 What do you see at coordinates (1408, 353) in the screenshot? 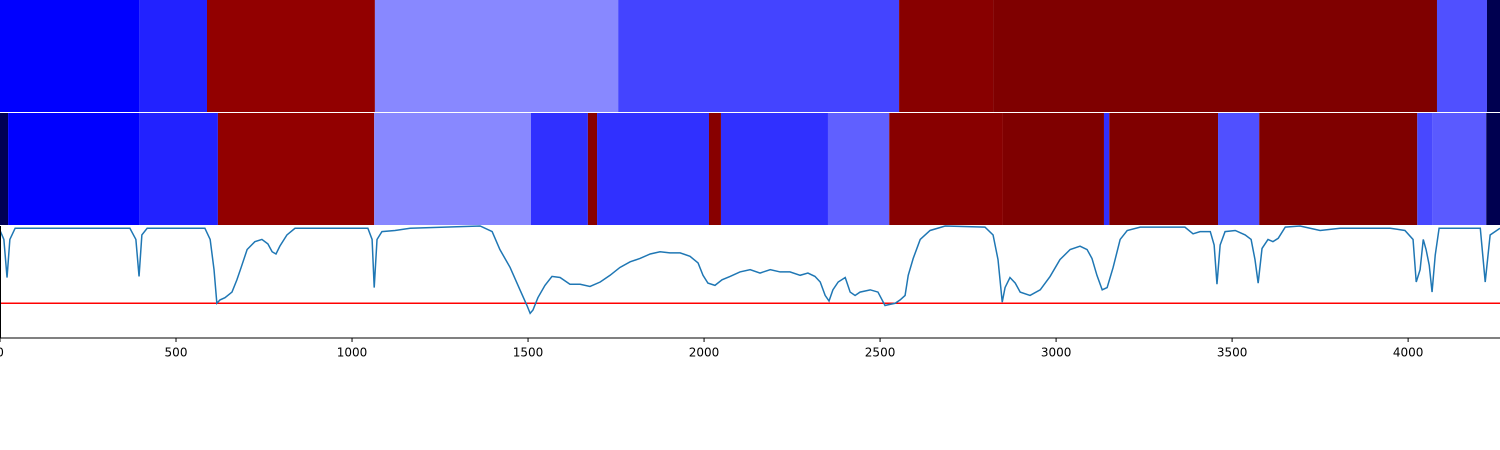
I see `x-tick-label: 4000` at bounding box center [1408, 353].